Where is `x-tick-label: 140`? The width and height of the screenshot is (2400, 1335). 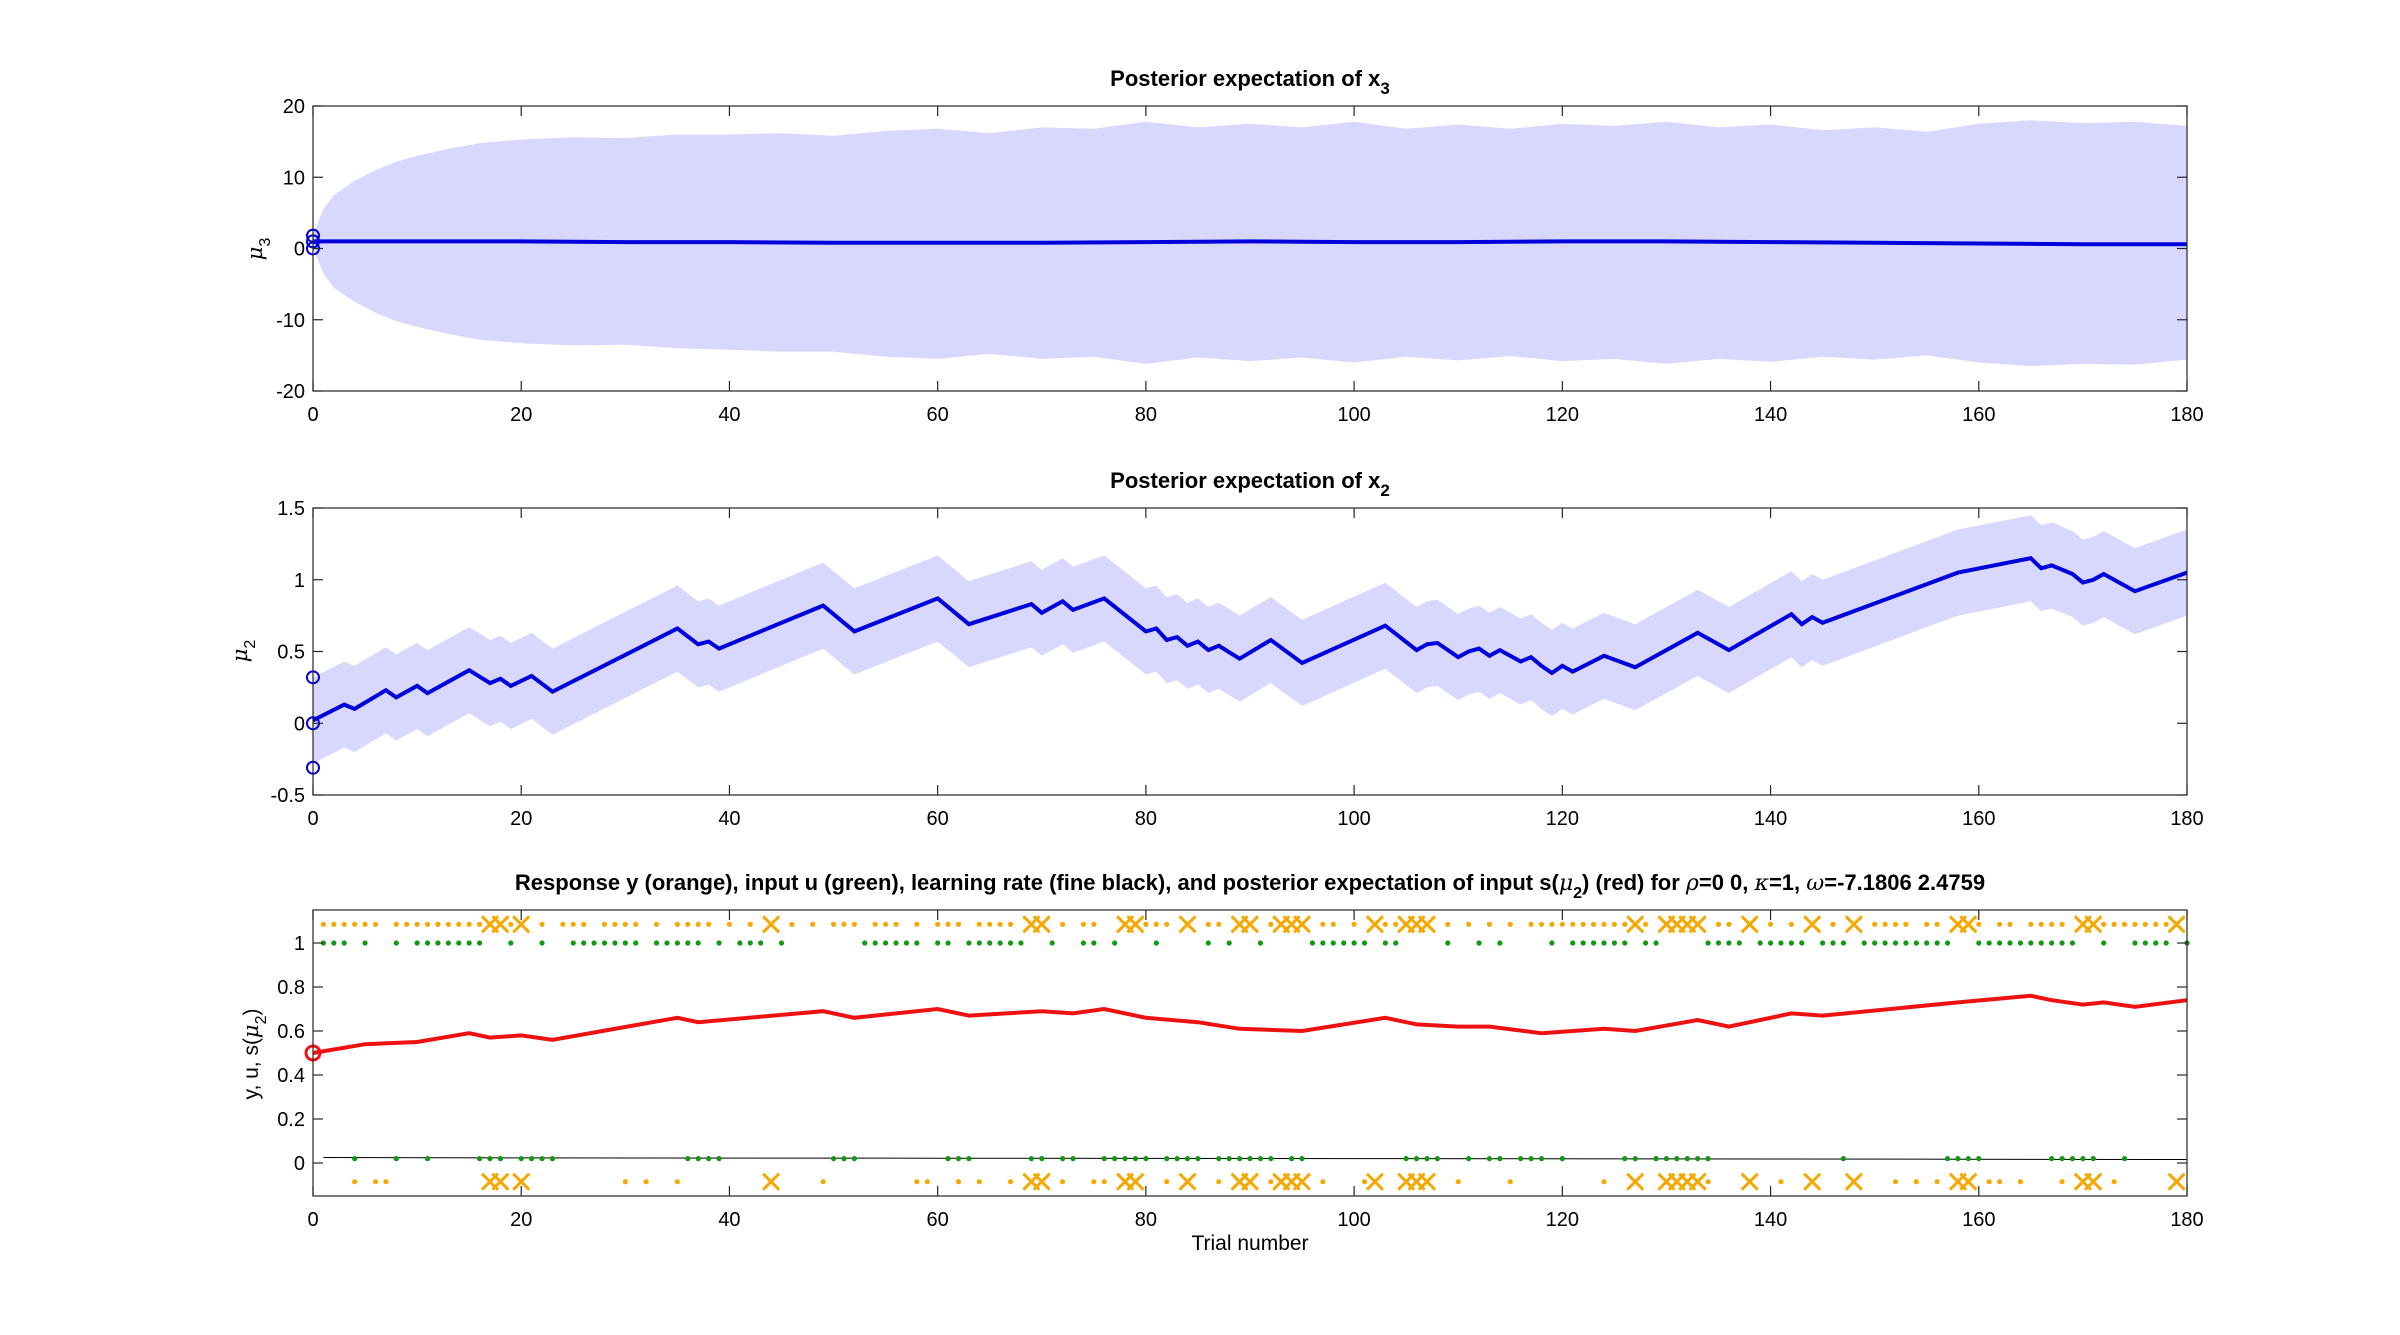
x-tick-label: 140 is located at coordinates (1770, 415).